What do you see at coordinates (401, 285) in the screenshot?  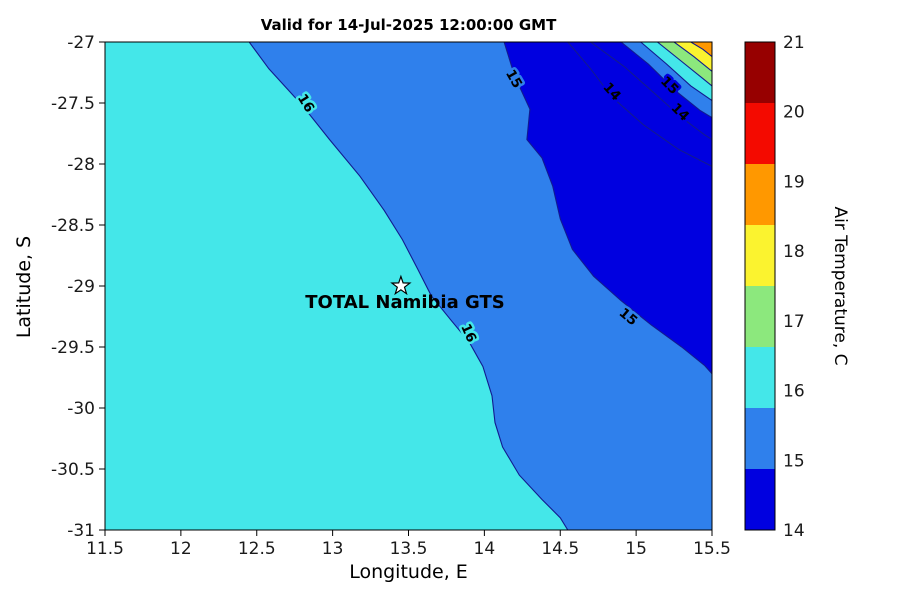 I see `station-marker-icon` at bounding box center [401, 285].